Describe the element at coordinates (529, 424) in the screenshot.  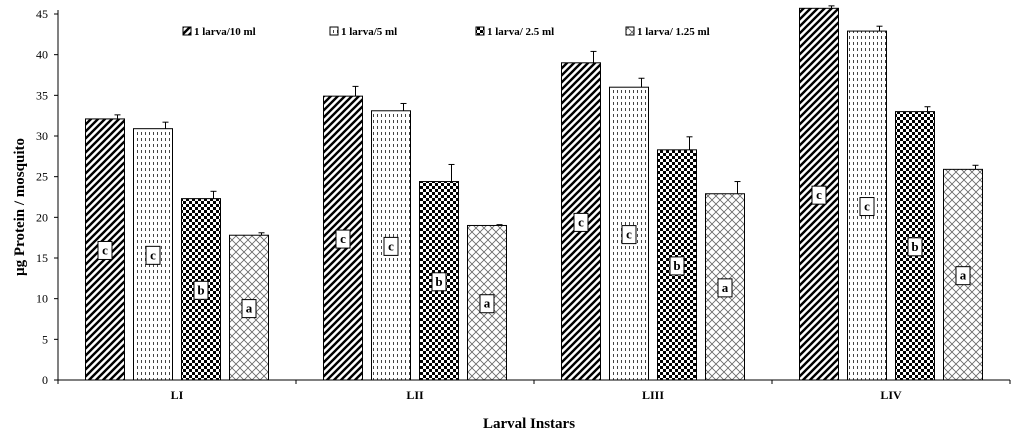
I see `x-axis-title: Larval Instars` at that location.